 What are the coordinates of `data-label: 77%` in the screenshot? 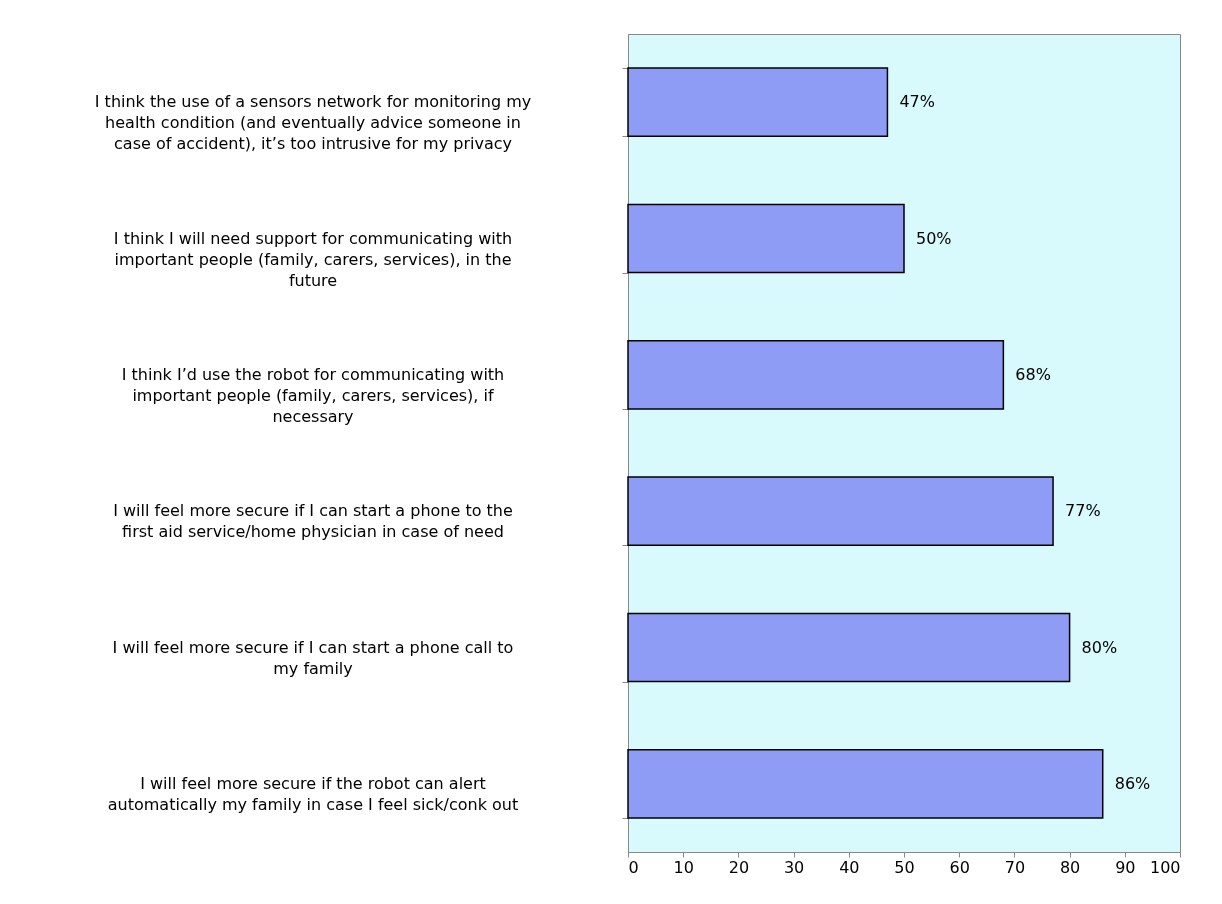 It's located at (1083, 511).